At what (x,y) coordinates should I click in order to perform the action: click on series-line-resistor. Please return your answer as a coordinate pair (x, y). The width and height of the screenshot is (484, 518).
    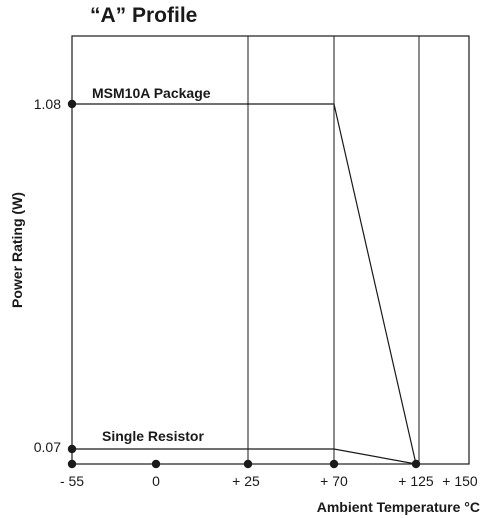
    Looking at the image, I should click on (244, 456).